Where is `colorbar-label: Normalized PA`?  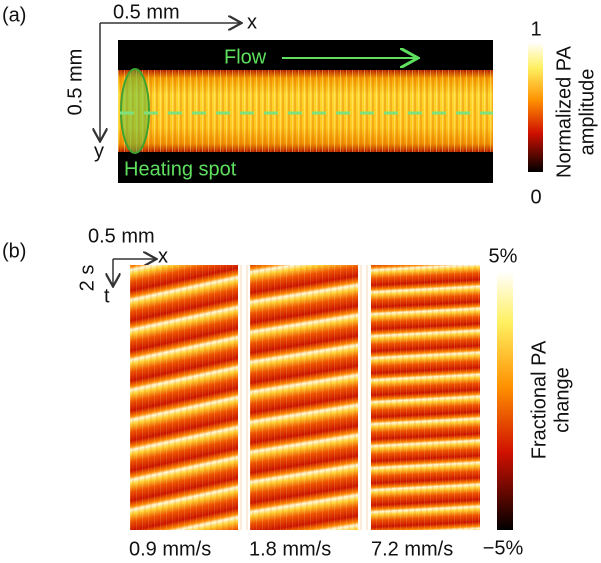 colorbar-label: Normalized PA is located at coordinates (564, 111).